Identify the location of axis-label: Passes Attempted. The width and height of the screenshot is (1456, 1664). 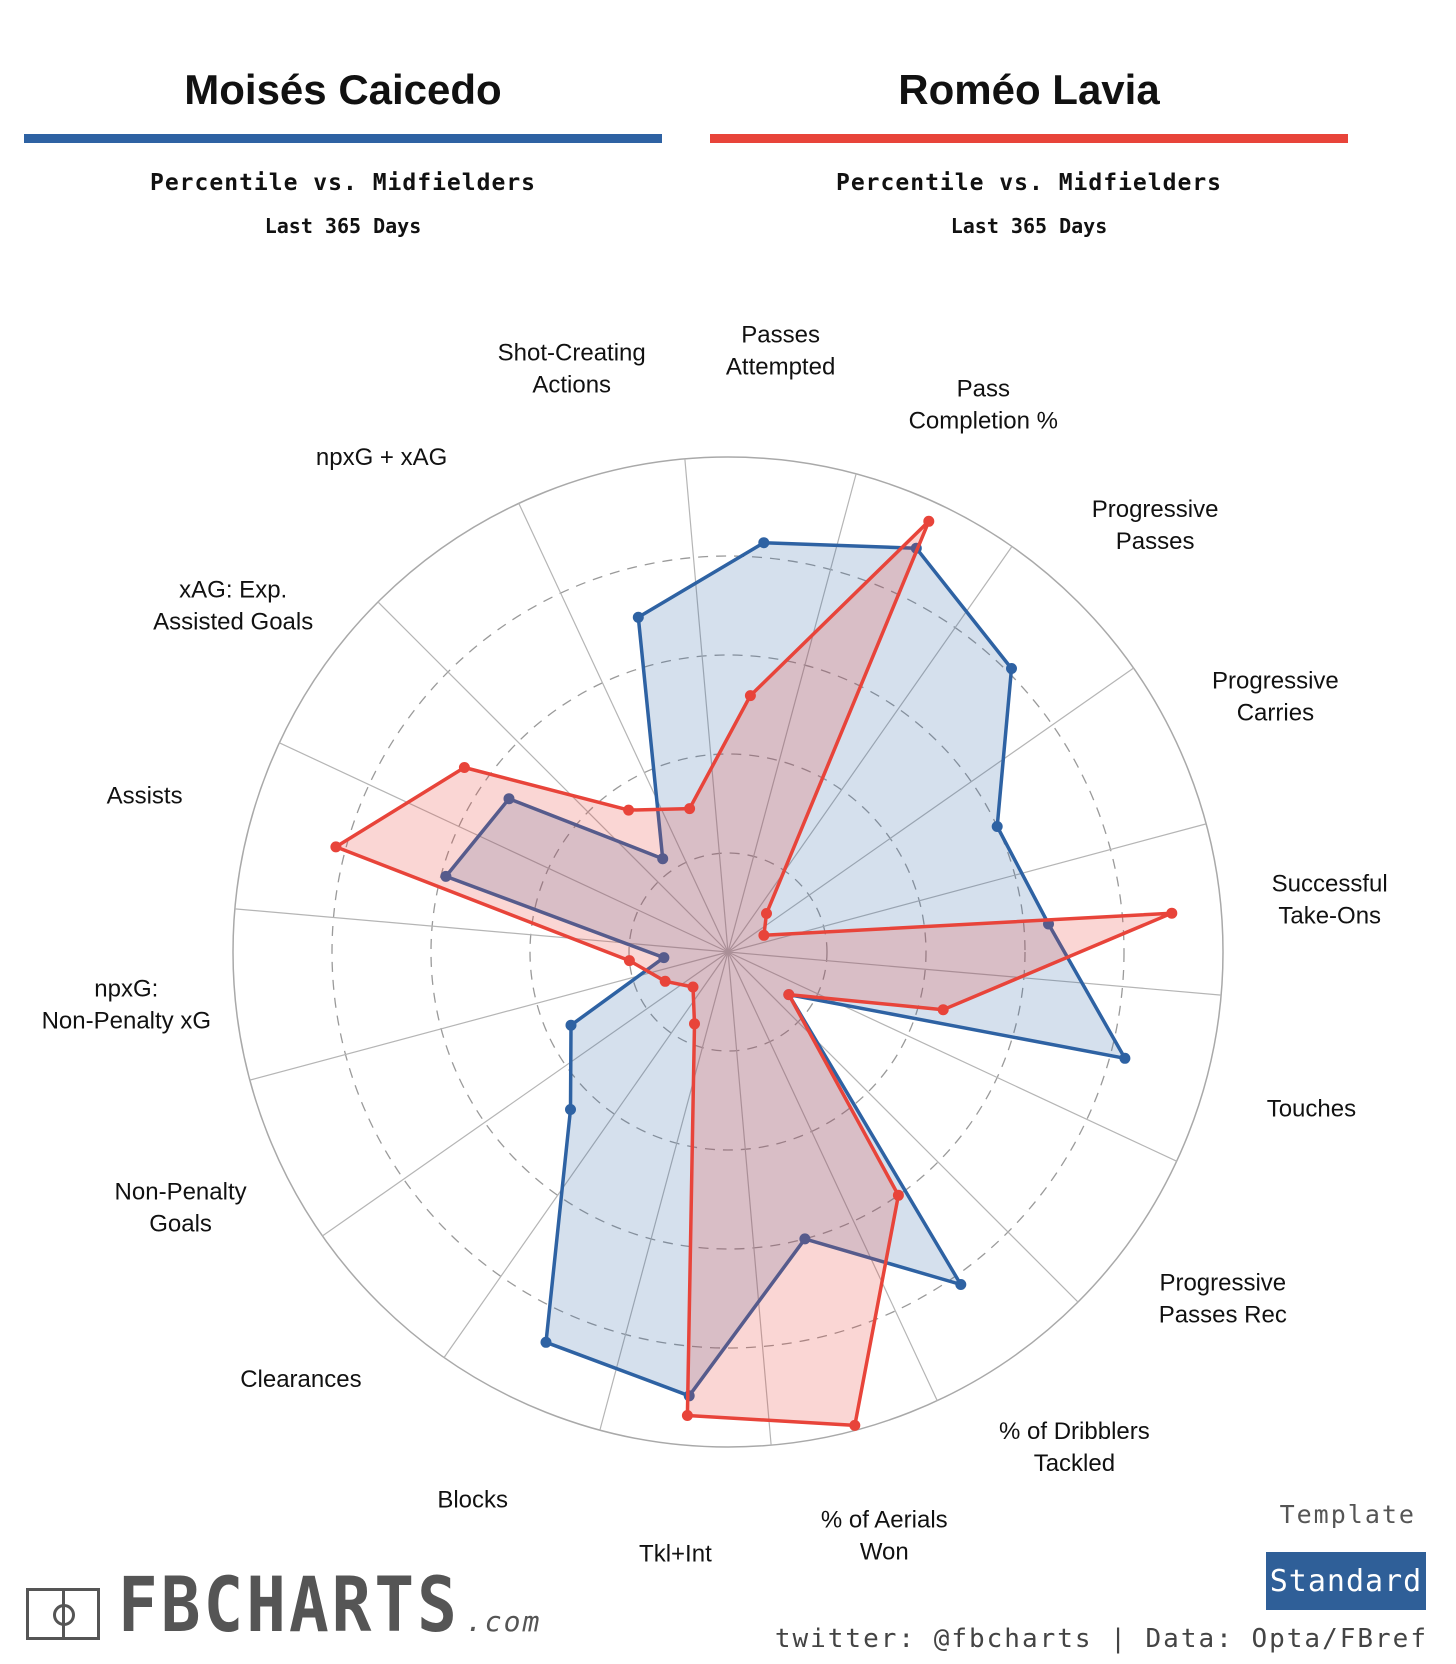
(780, 350).